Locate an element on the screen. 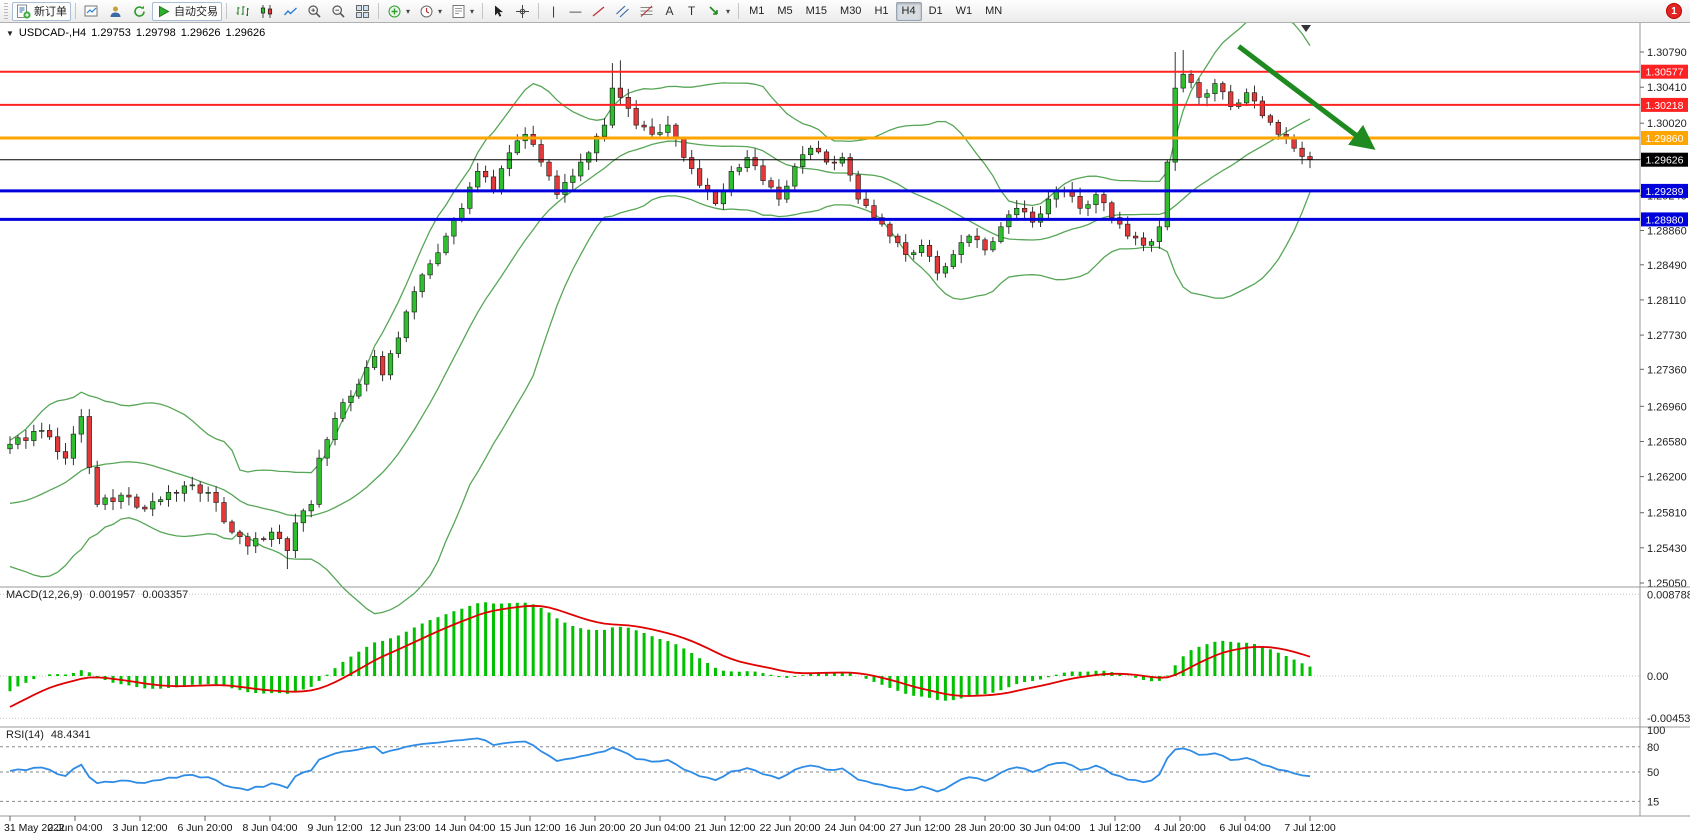  channel-button is located at coordinates (622, 11).